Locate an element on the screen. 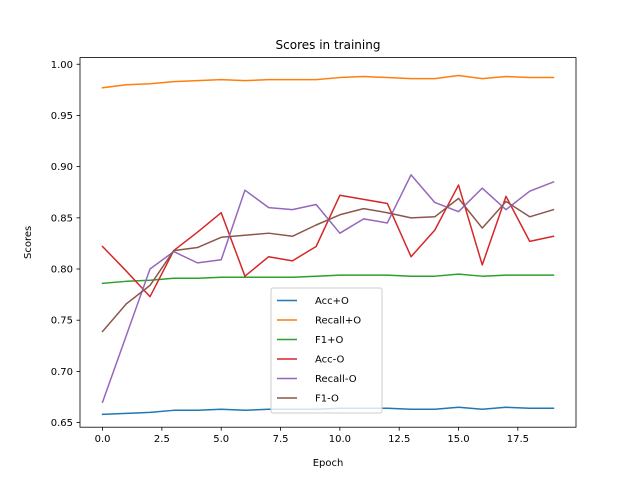 Image resolution: width=640 pixels, height=480 pixels. legend-box is located at coordinates (326, 350).